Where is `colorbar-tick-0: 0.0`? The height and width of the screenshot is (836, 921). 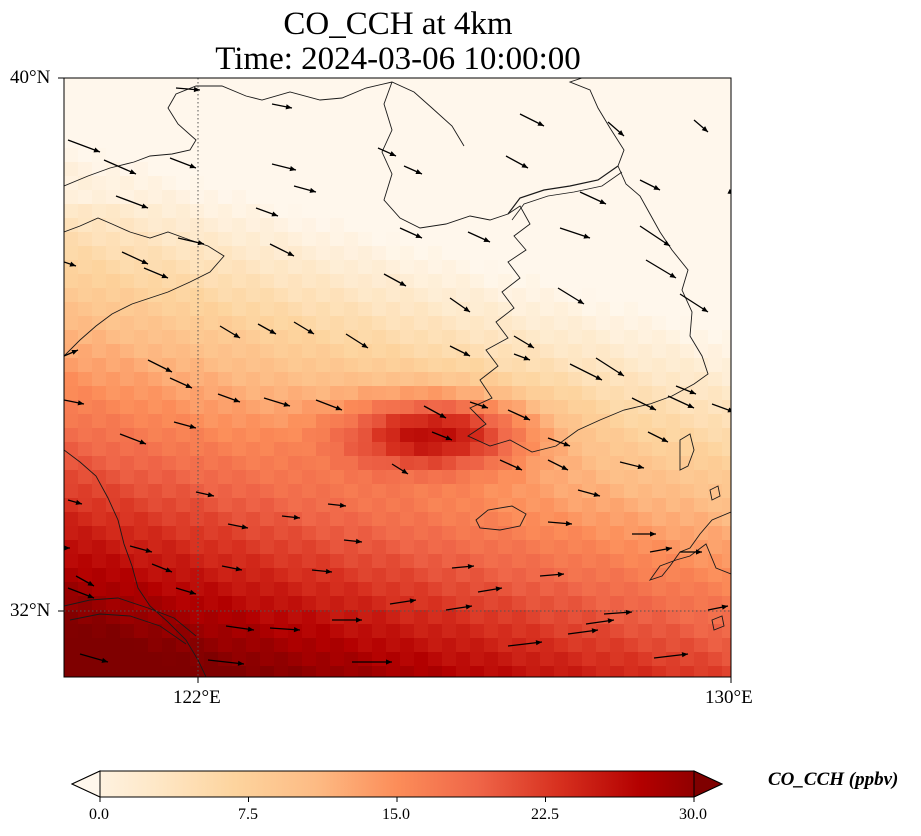
colorbar-tick-0: 0.0 is located at coordinates (99, 814).